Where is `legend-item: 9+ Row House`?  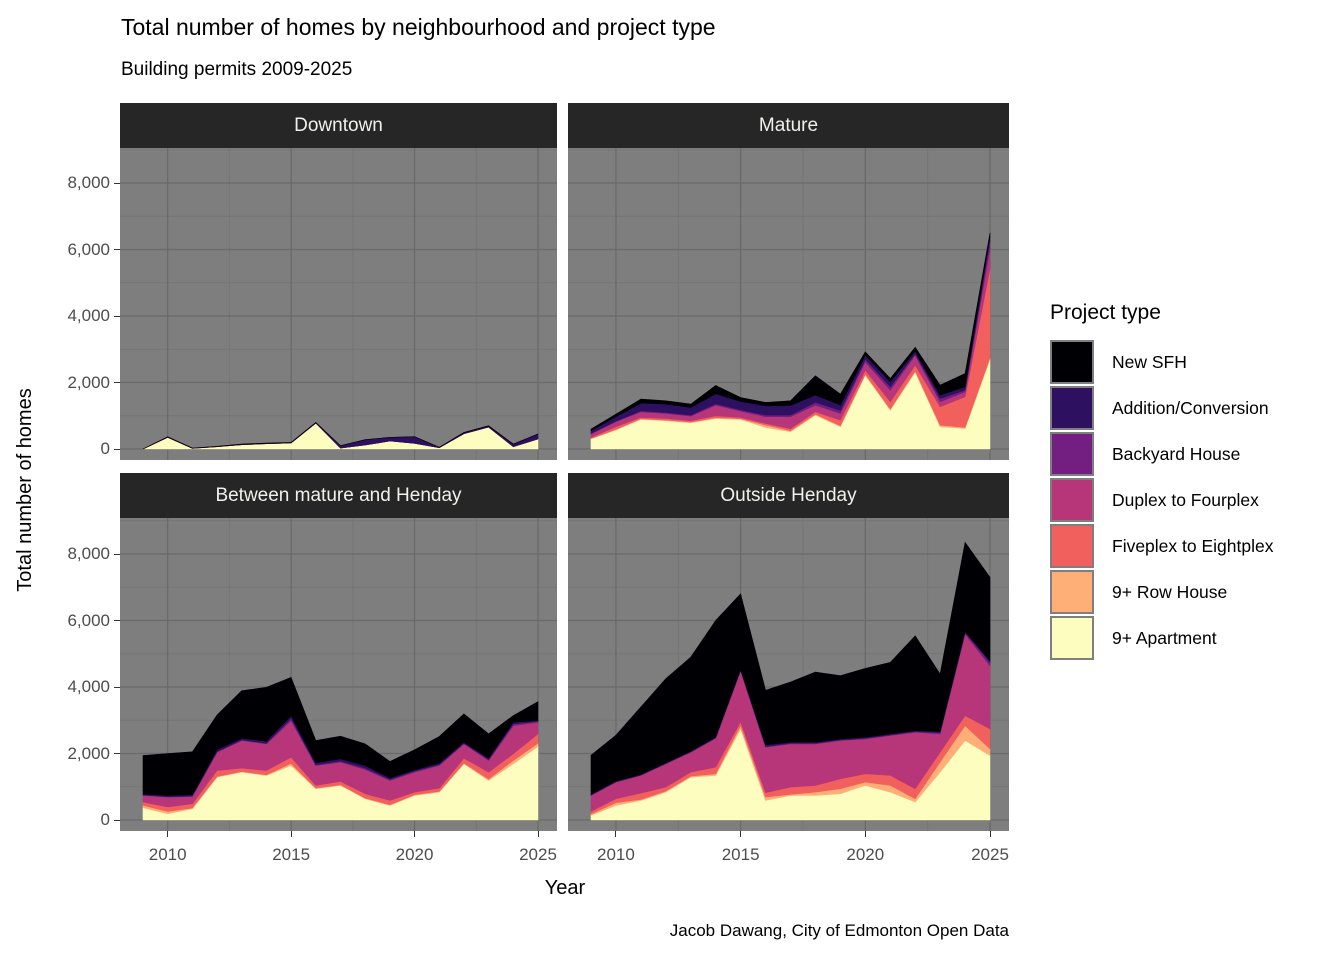
legend-item: 9+ Row House is located at coordinates (1190, 592).